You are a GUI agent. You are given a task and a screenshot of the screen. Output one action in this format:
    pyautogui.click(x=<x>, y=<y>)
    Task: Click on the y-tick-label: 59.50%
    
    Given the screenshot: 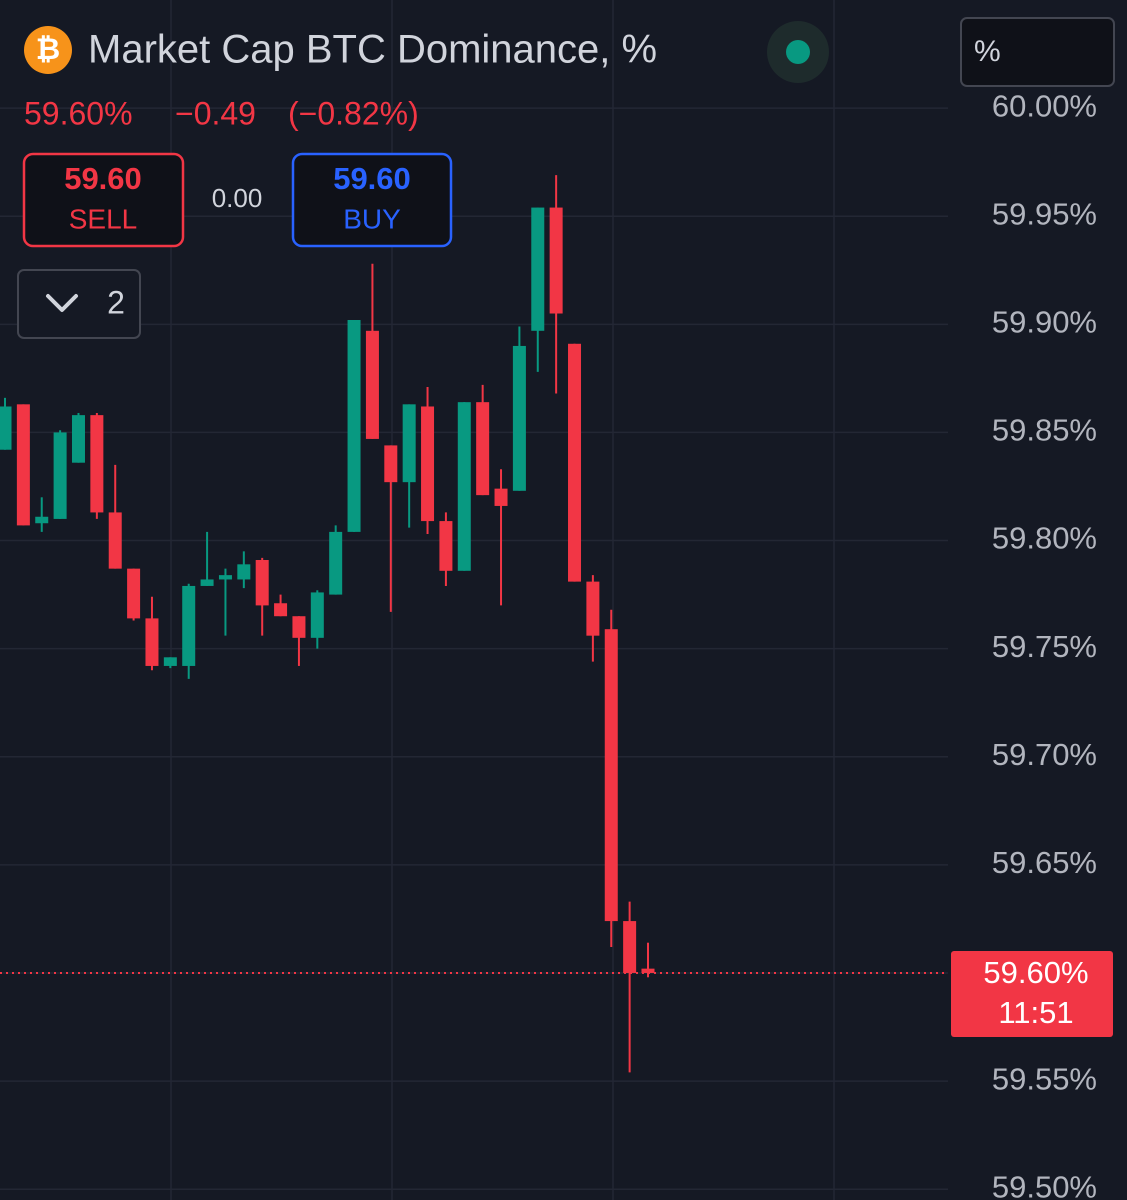 What is the action you would take?
    pyautogui.click(x=1044, y=1184)
    